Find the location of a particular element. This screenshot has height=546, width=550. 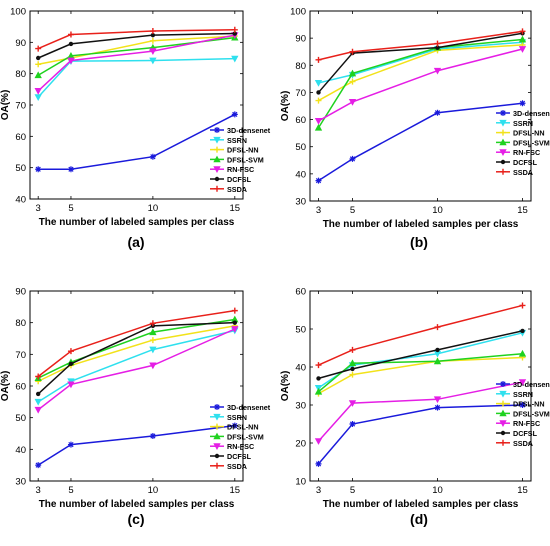

y-tick-label: 10 is located at coordinates (300, 482).